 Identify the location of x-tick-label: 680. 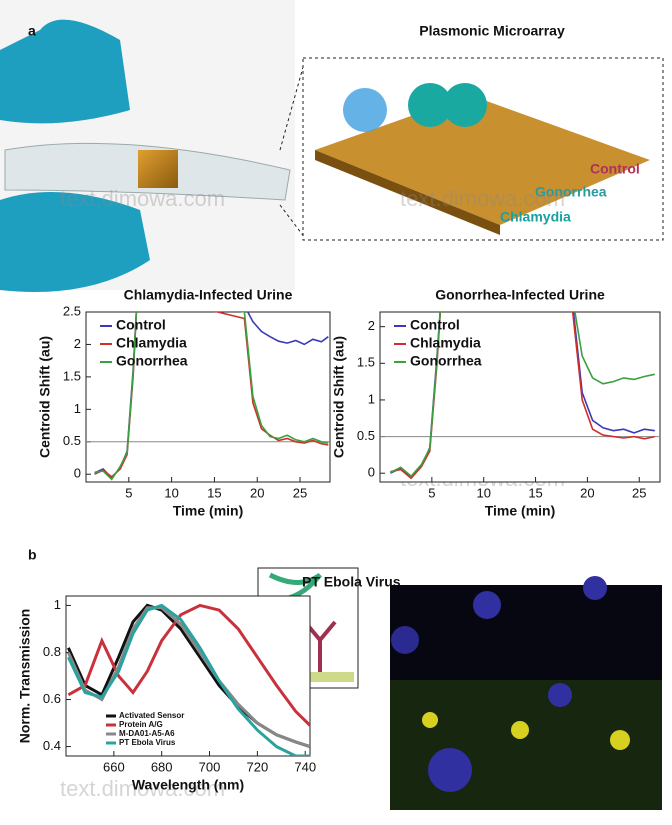
(162, 766).